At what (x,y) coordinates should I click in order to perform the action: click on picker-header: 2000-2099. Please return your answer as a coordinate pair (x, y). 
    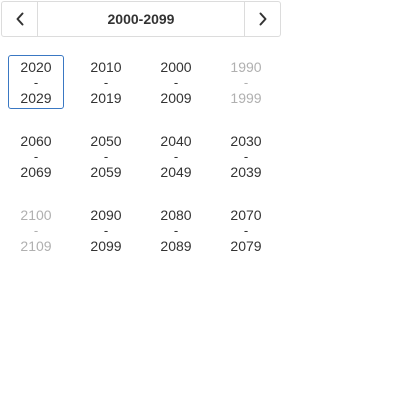
    Looking at the image, I should click on (141, 19).